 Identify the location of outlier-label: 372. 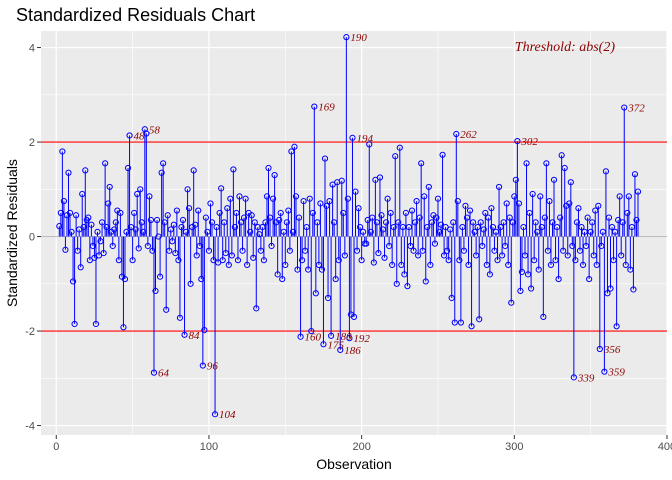
(636, 109).